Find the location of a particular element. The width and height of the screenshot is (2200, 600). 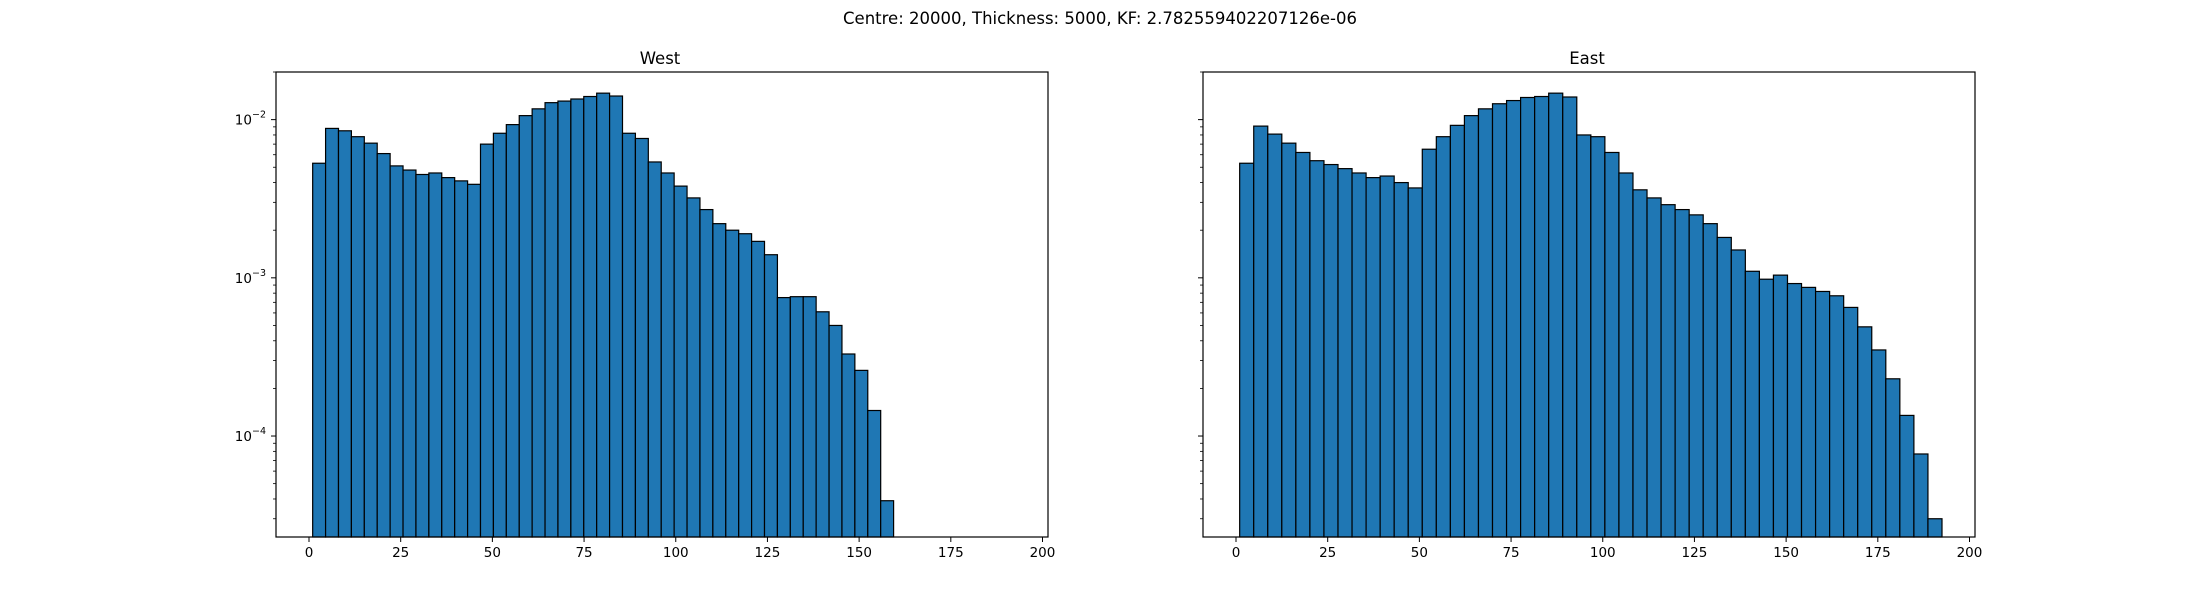

west-axes-title: West is located at coordinates (660, 58).